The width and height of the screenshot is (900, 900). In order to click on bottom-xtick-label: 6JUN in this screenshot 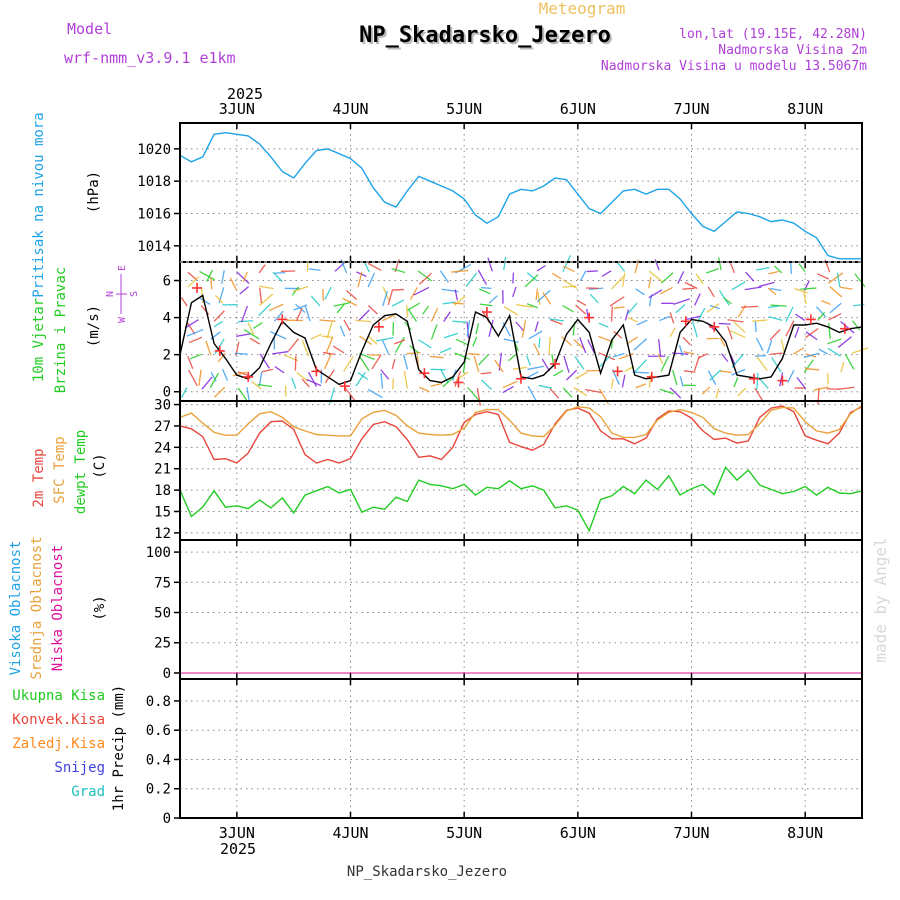, I will do `click(578, 833)`.